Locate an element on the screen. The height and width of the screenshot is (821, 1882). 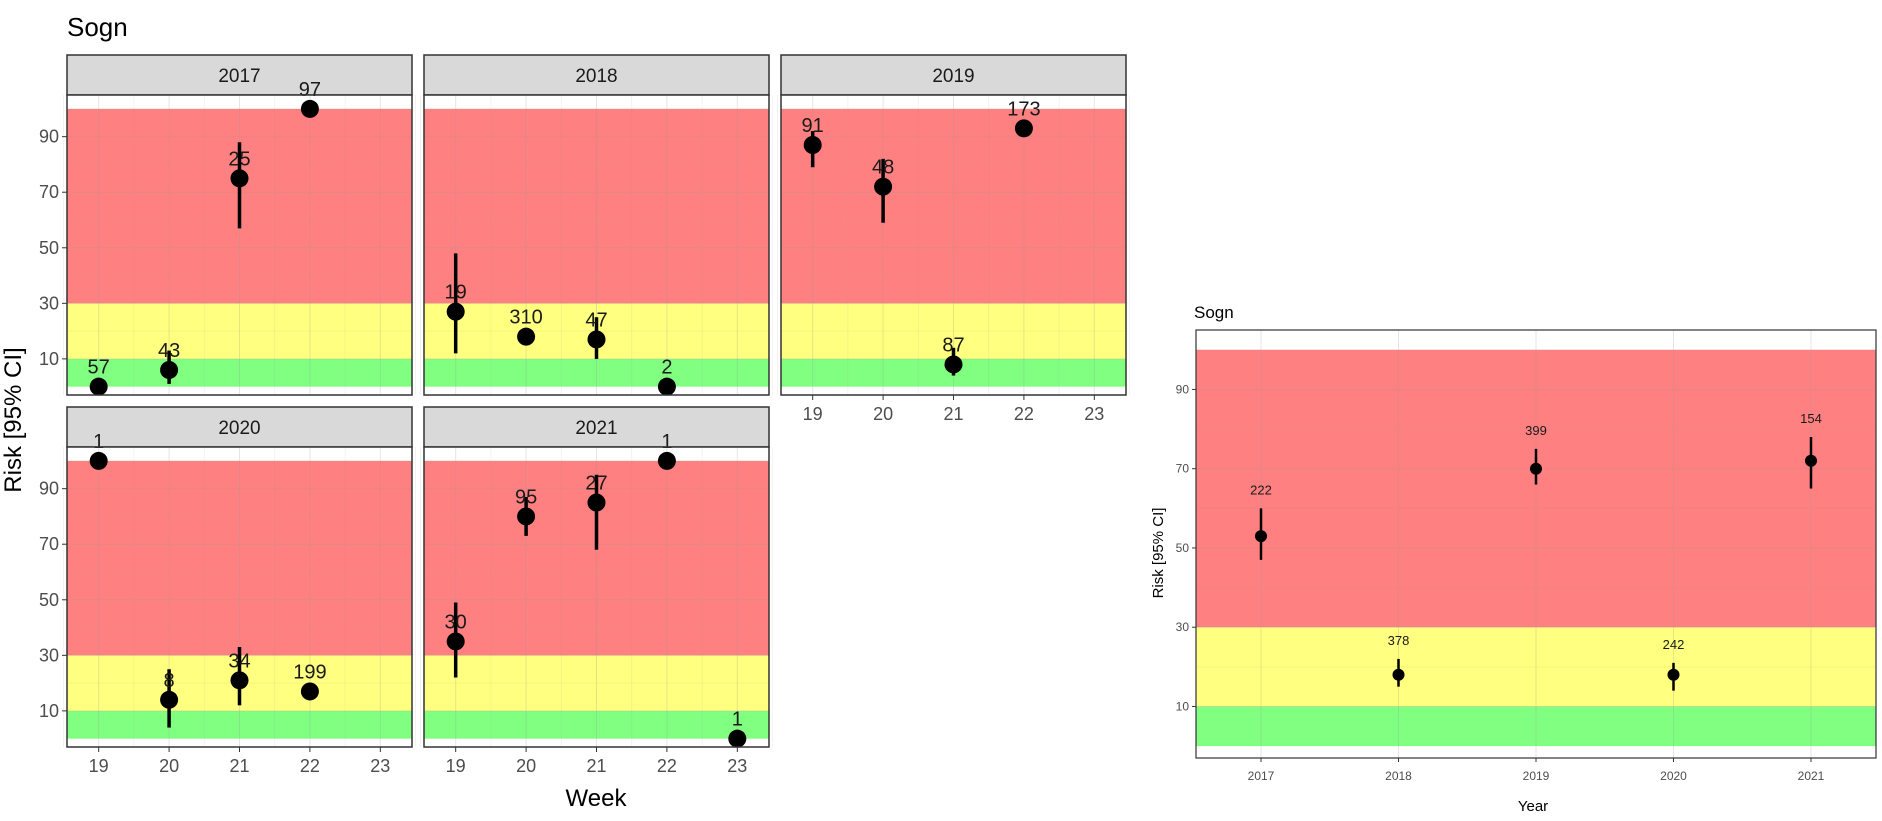
data-label: 34 is located at coordinates (239, 661).